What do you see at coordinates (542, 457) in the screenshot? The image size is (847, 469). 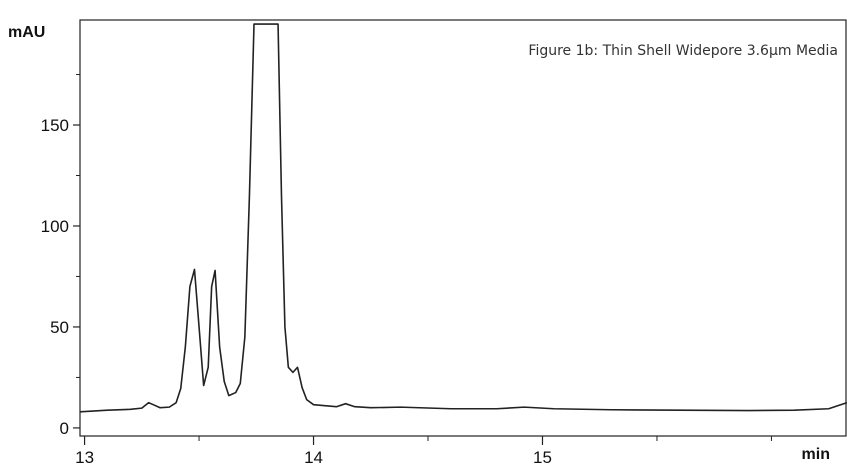 I see `x-tick-label-15: 15` at bounding box center [542, 457].